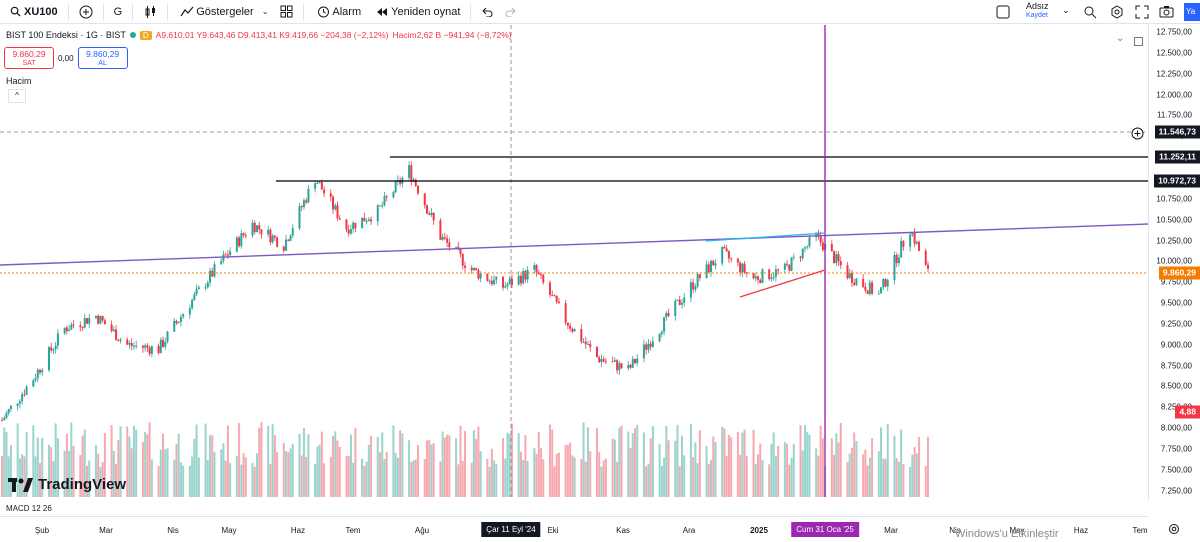 This screenshot has height=542, width=1200. Describe the element at coordinates (1037, 11) in the screenshot. I see `layout-name-block: Adsız Kaydet` at that location.